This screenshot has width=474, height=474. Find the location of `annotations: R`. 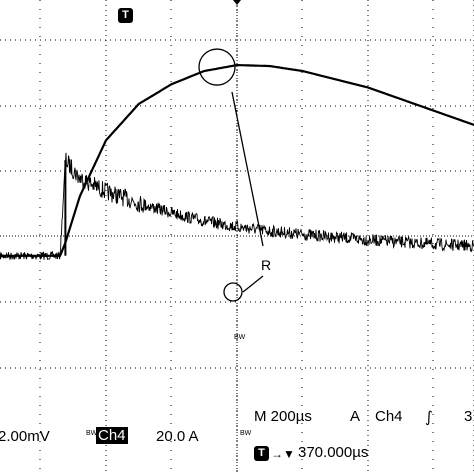

annotations: R is located at coordinates (234, 175).